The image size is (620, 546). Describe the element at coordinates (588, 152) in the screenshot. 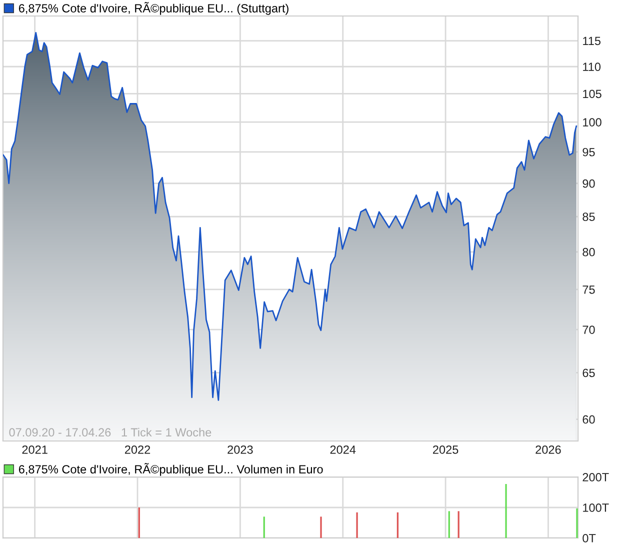

I see `y-tick-label: 95` at that location.